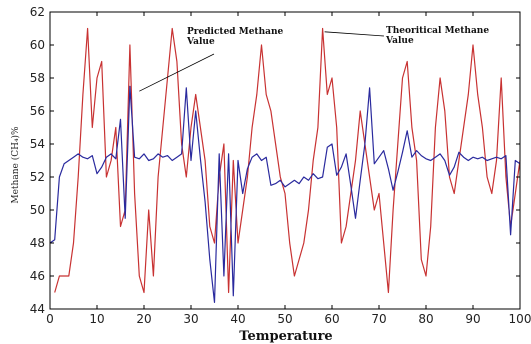 This screenshot has width=531, height=344. I want to click on annotation-leader-predicted, so click(177, 72).